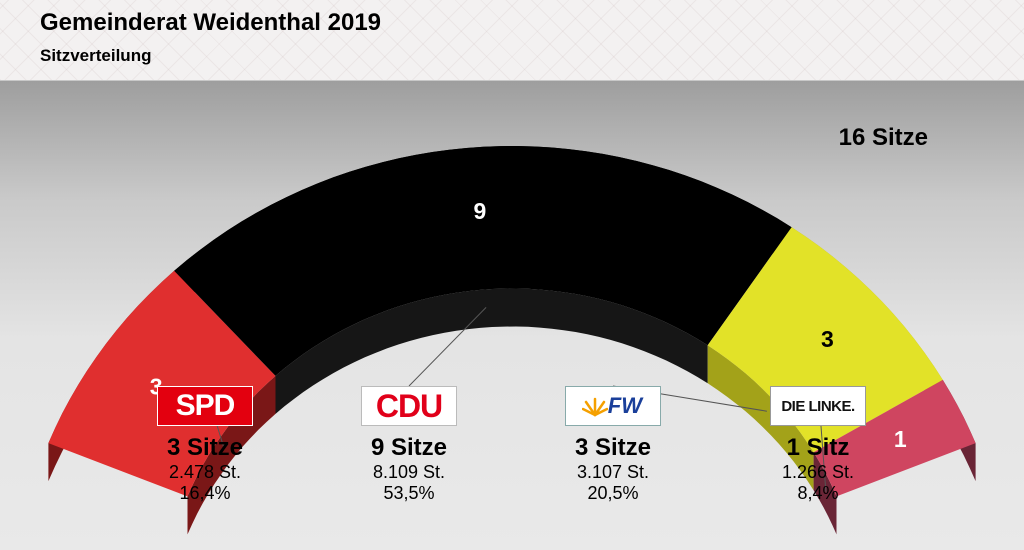  What do you see at coordinates (162, 383) in the screenshot?
I see `seat-segment-spd` at bounding box center [162, 383].